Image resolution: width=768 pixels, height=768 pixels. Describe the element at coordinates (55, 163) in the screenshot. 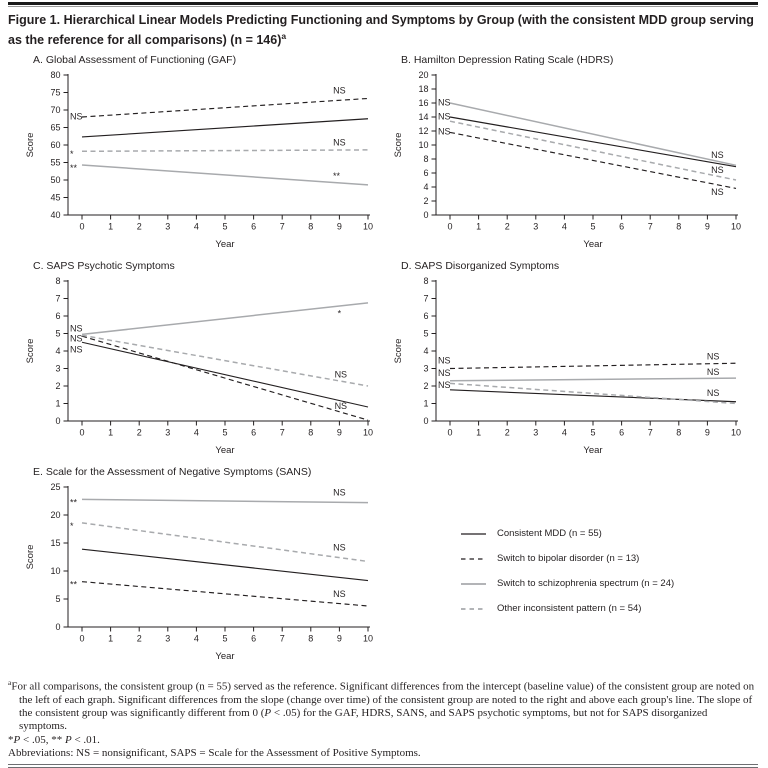

I see `y-tick-label: 55` at that location.